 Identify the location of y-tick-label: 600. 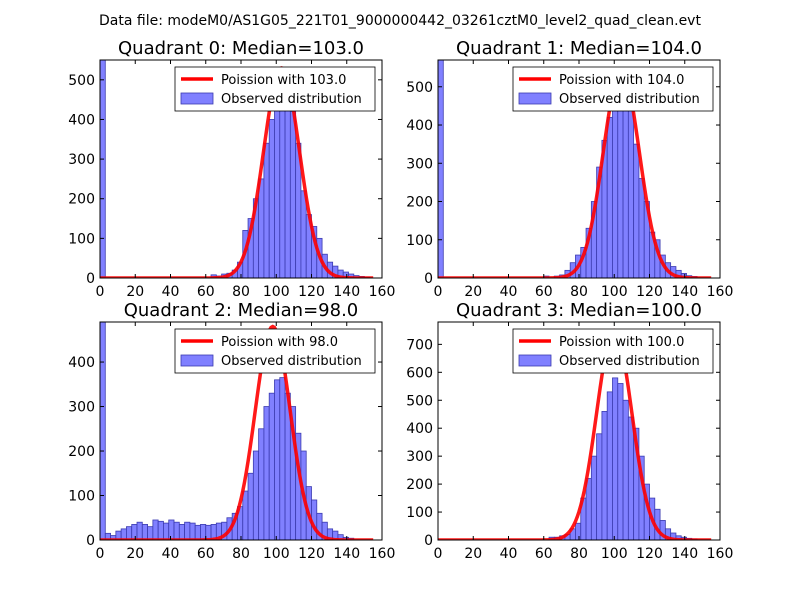
(419, 373).